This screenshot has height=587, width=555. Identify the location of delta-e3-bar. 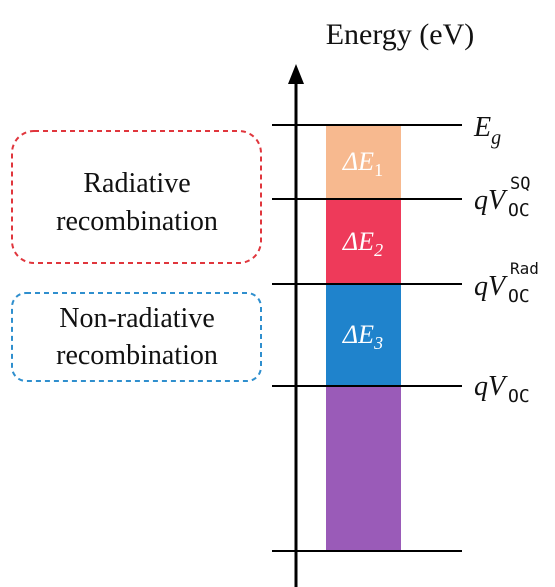
(363, 335).